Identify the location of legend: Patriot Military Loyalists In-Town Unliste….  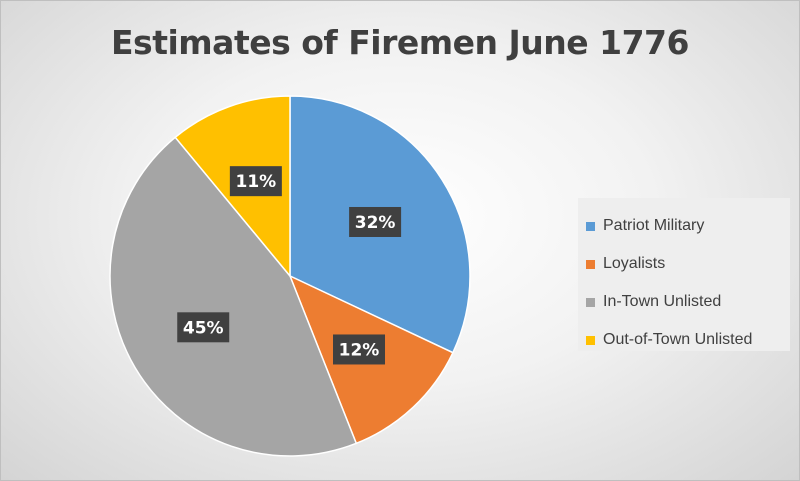
(684, 274).